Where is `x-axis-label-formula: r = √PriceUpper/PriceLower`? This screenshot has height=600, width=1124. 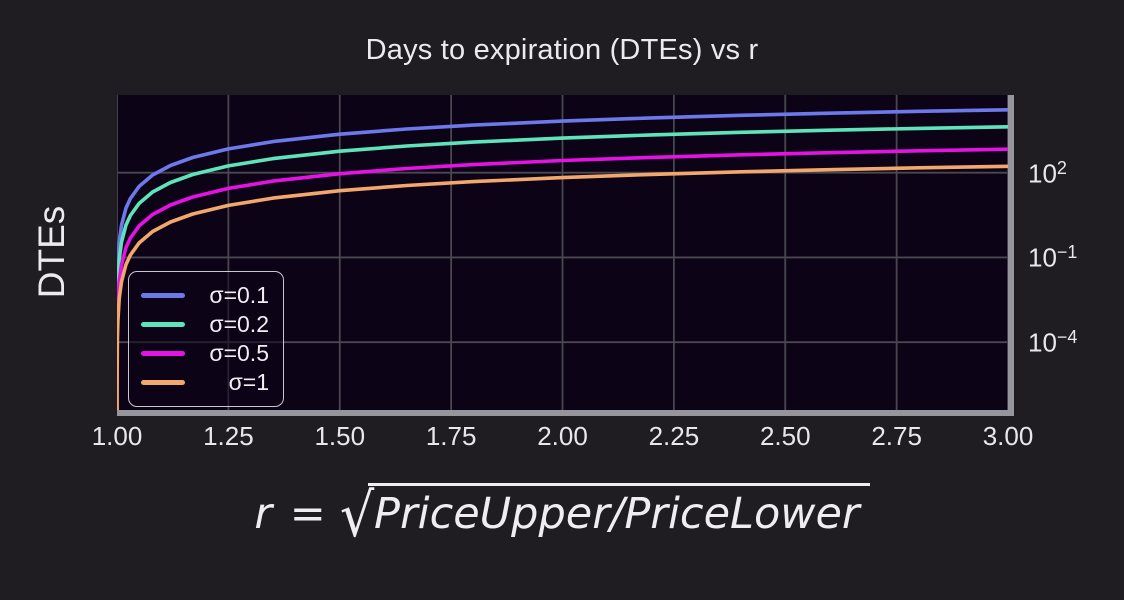 x-axis-label-formula: r = √PriceUpper/PriceLower is located at coordinates (562, 516).